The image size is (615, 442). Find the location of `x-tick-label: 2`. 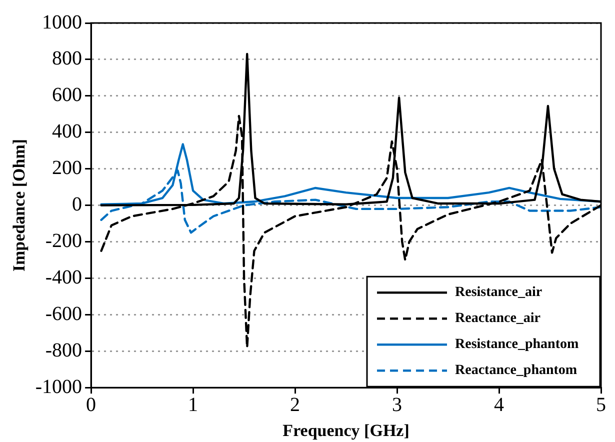

x-tick-label: 2 is located at coordinates (295, 405).